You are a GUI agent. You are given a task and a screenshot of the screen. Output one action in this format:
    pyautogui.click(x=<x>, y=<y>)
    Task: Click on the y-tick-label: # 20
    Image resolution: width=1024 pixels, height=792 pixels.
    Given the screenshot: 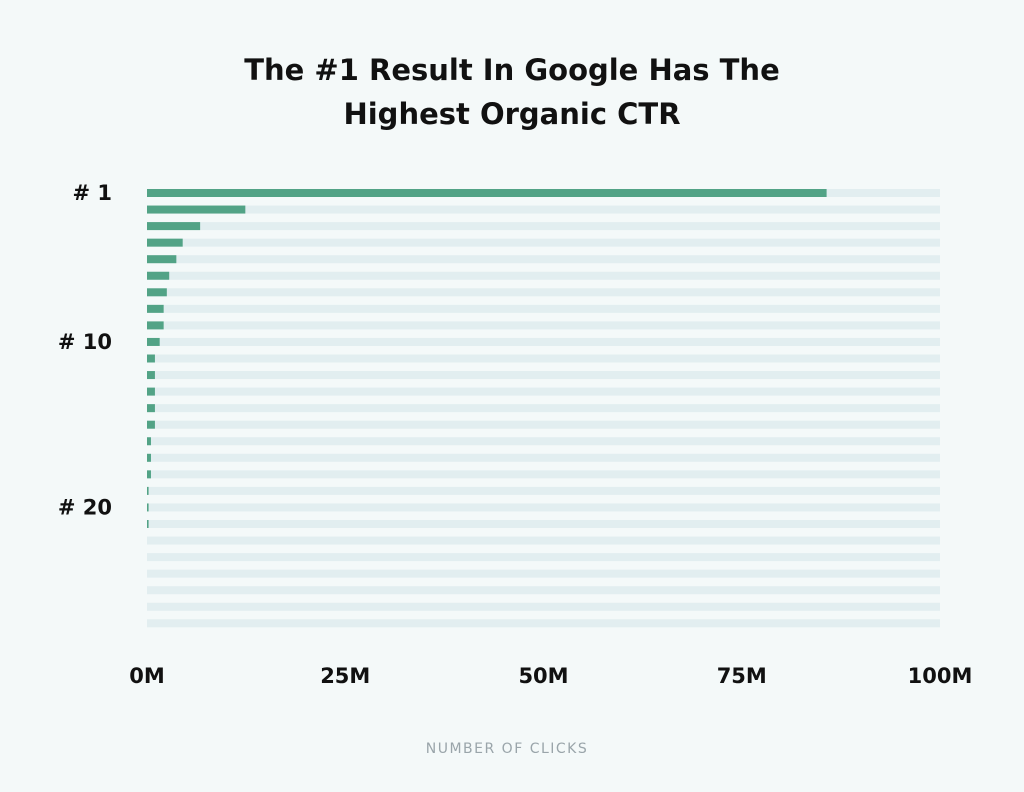 What is the action you would take?
    pyautogui.click(x=85, y=507)
    